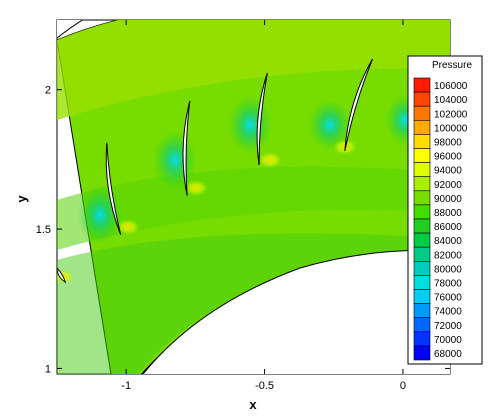 The height and width of the screenshot is (418, 501). I want to click on legend-label: 106000, so click(451, 86).